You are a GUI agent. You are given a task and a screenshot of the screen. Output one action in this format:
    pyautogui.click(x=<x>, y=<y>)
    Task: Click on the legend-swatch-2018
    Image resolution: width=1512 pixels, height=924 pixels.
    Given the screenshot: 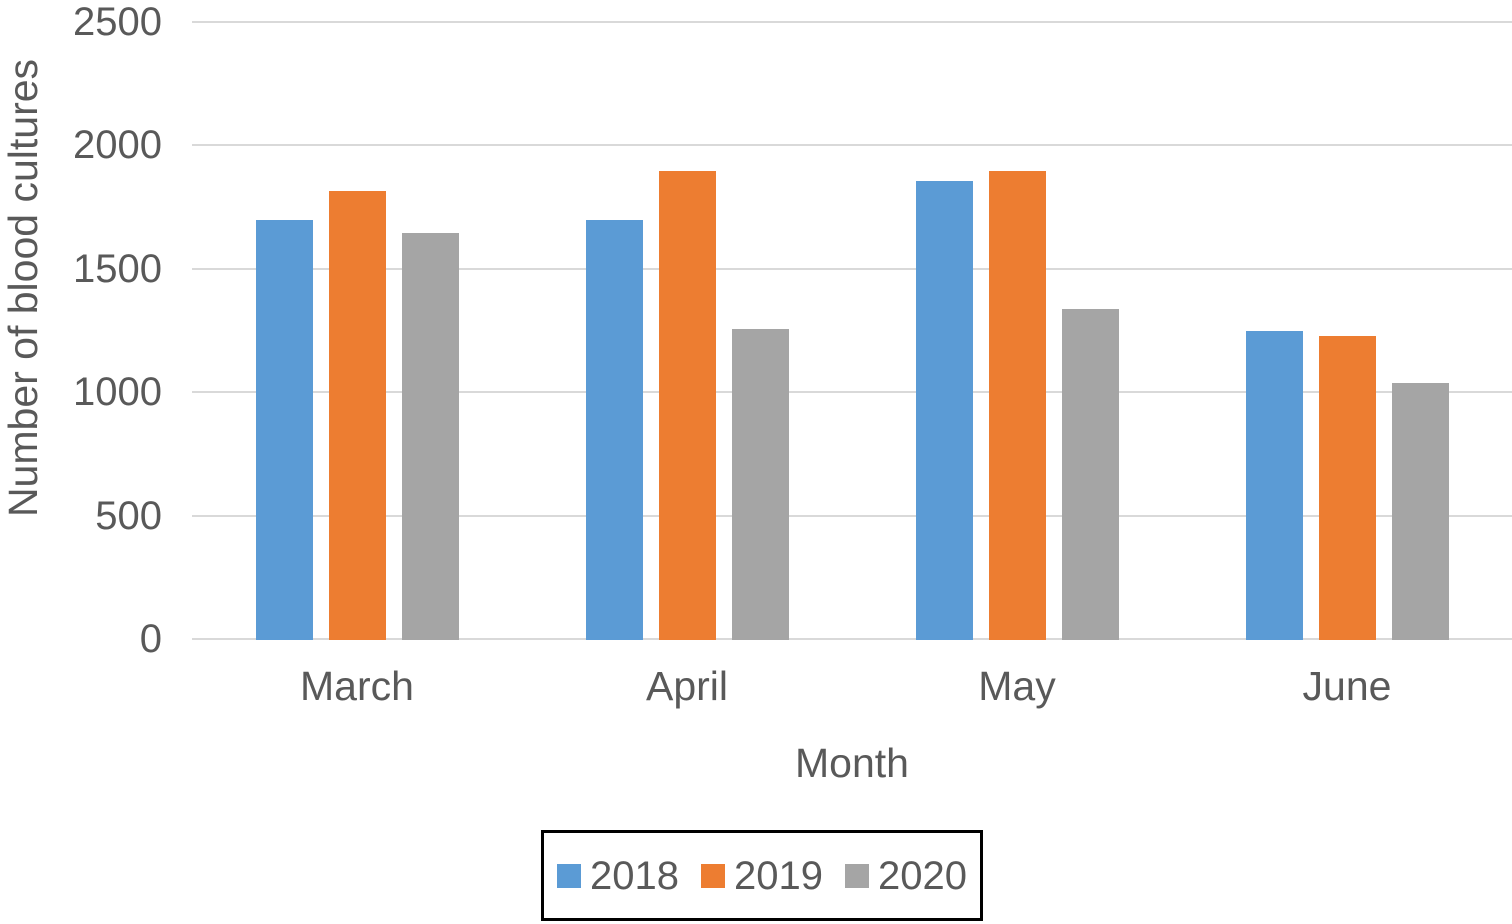 What is the action you would take?
    pyautogui.click(x=569, y=875)
    